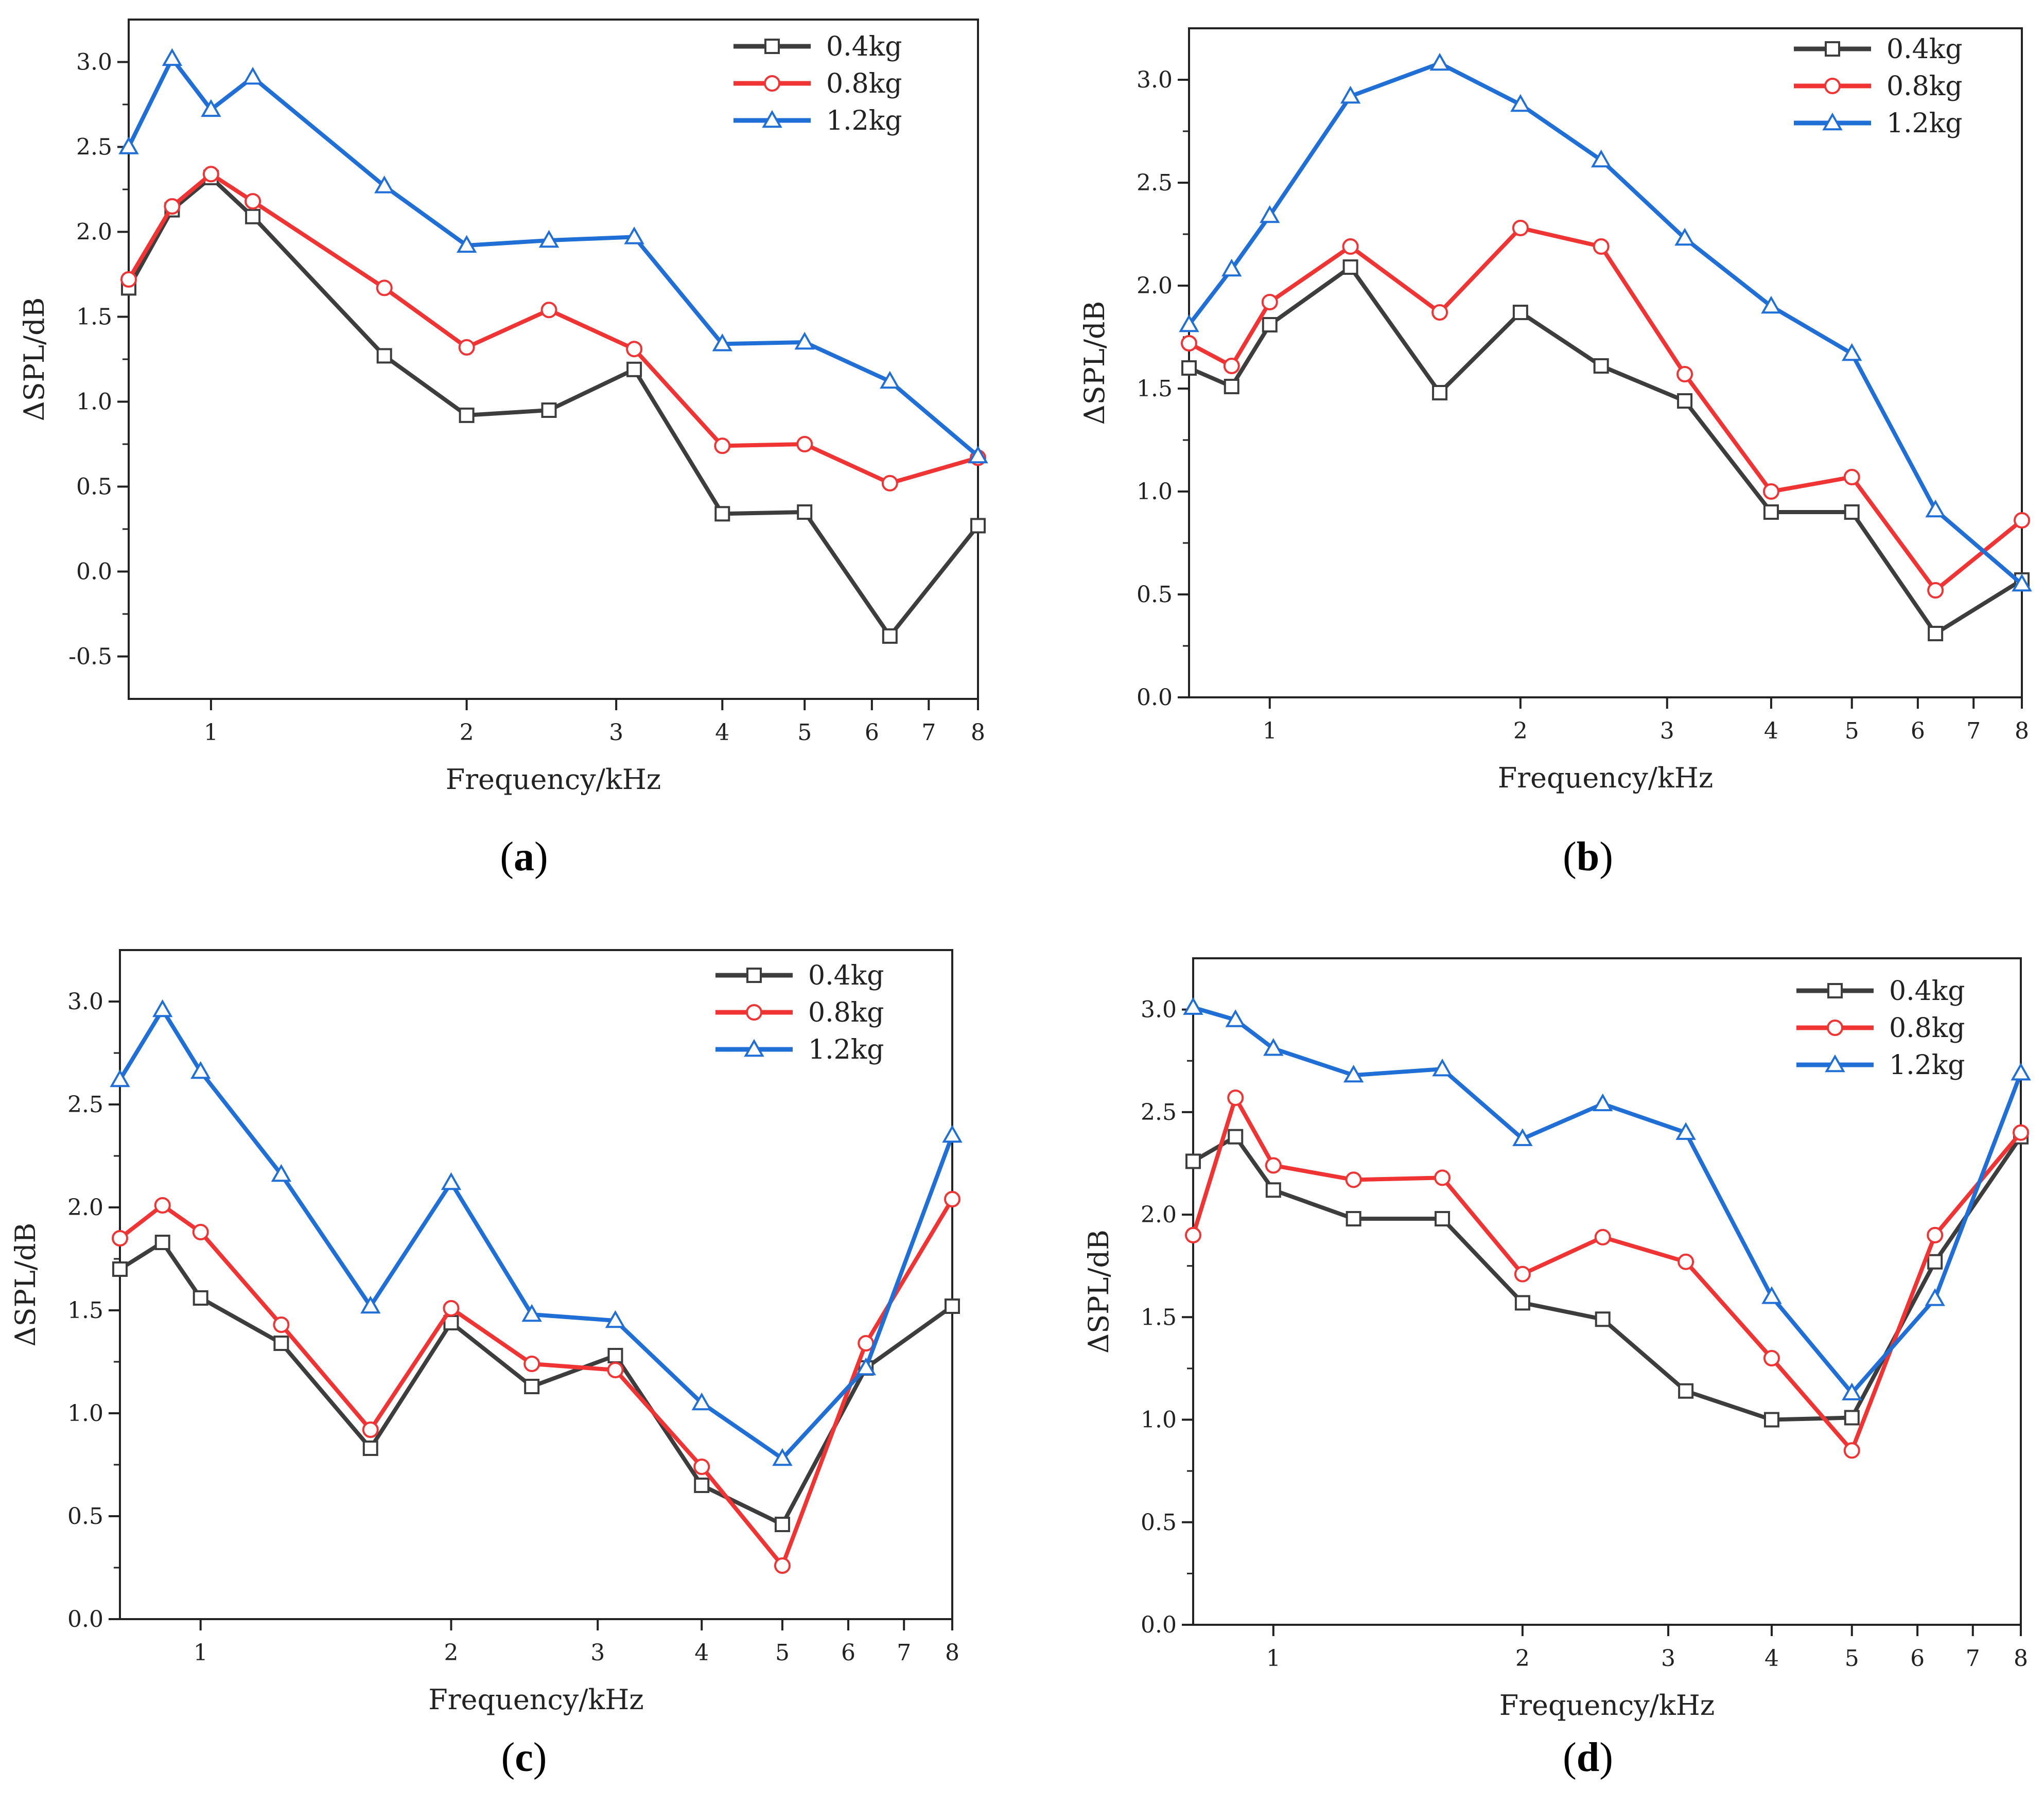 This screenshot has width=2044, height=1808. What do you see at coordinates (1155, 183) in the screenshot?
I see `y-tick-label: 2.5` at bounding box center [1155, 183].